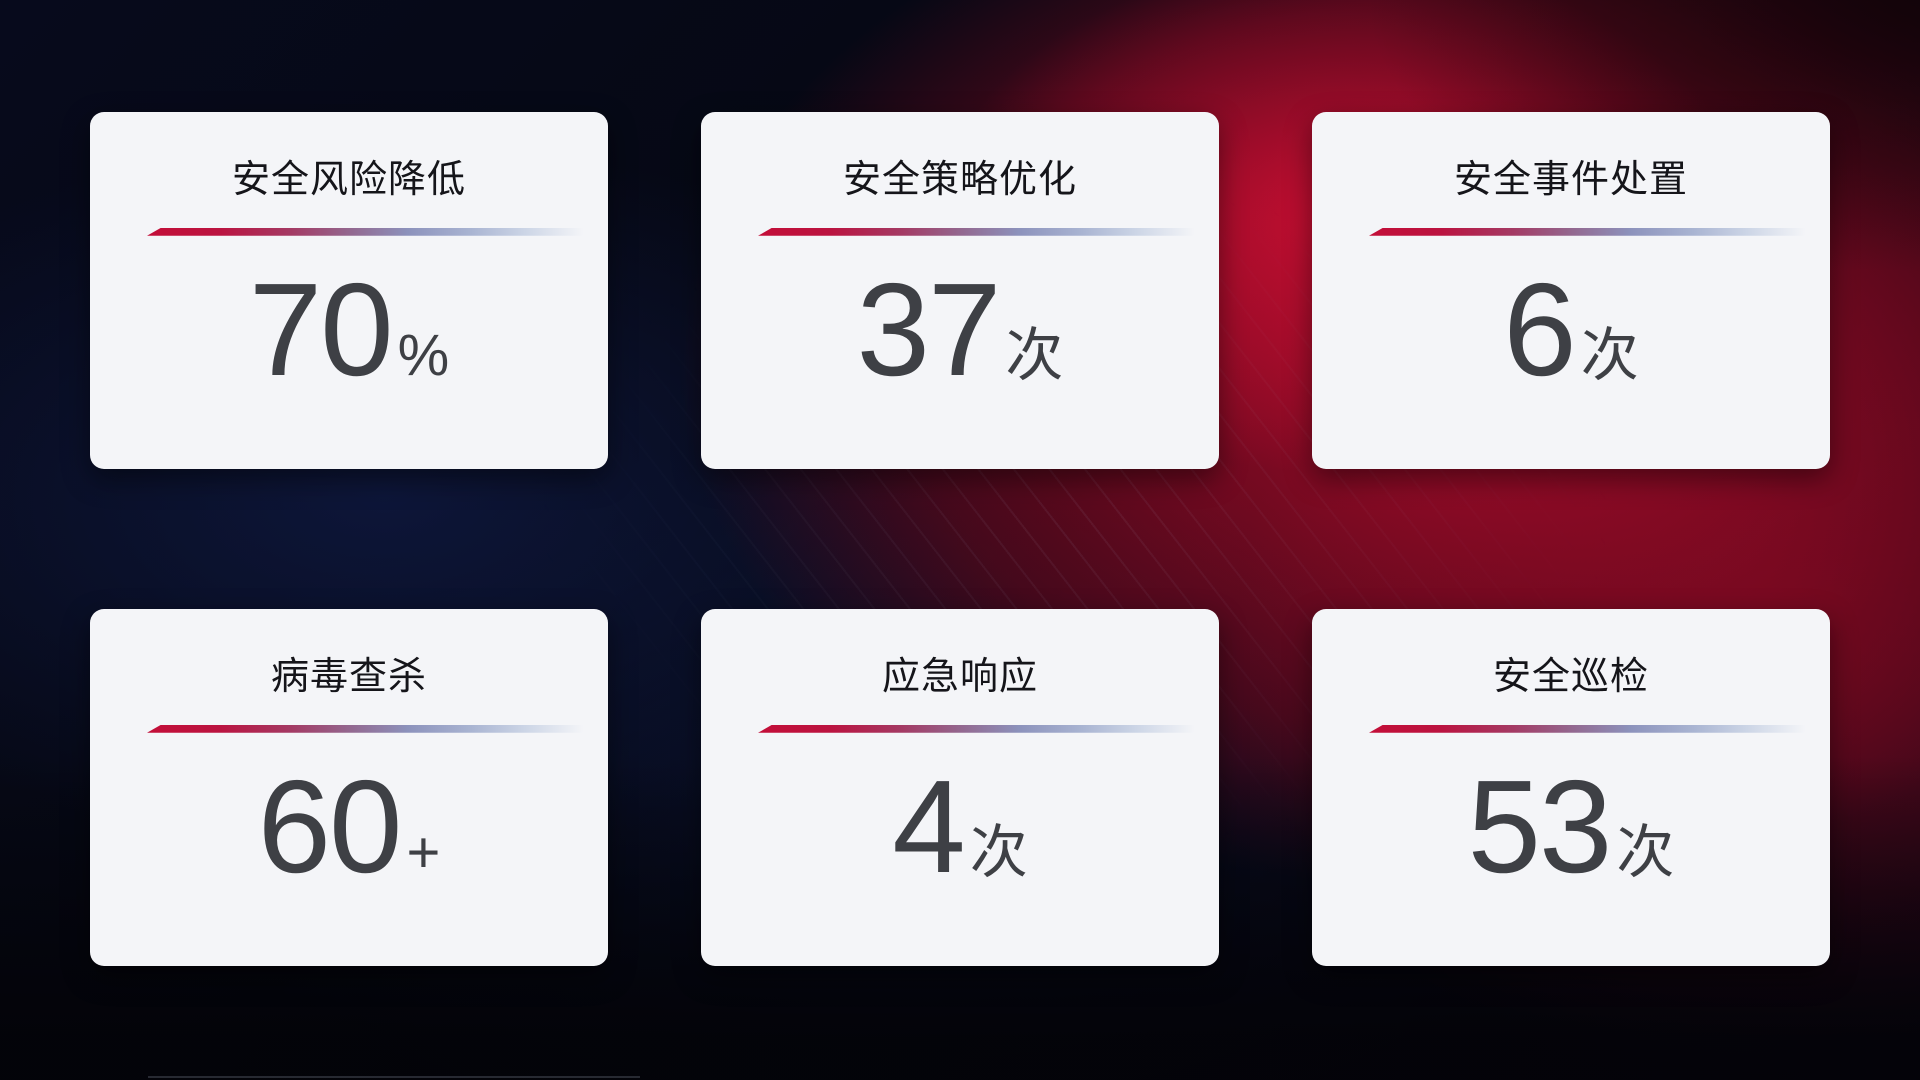 This screenshot has height=1080, width=1920. I want to click on stat-card-security-risk-reduction: 安全风险降低 70 %, so click(349, 290).